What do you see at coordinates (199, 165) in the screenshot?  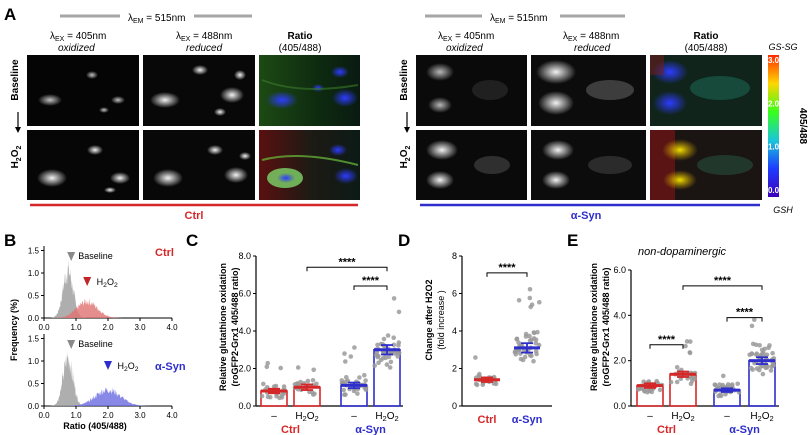 I see `img-ctrl-red-h2o2` at bounding box center [199, 165].